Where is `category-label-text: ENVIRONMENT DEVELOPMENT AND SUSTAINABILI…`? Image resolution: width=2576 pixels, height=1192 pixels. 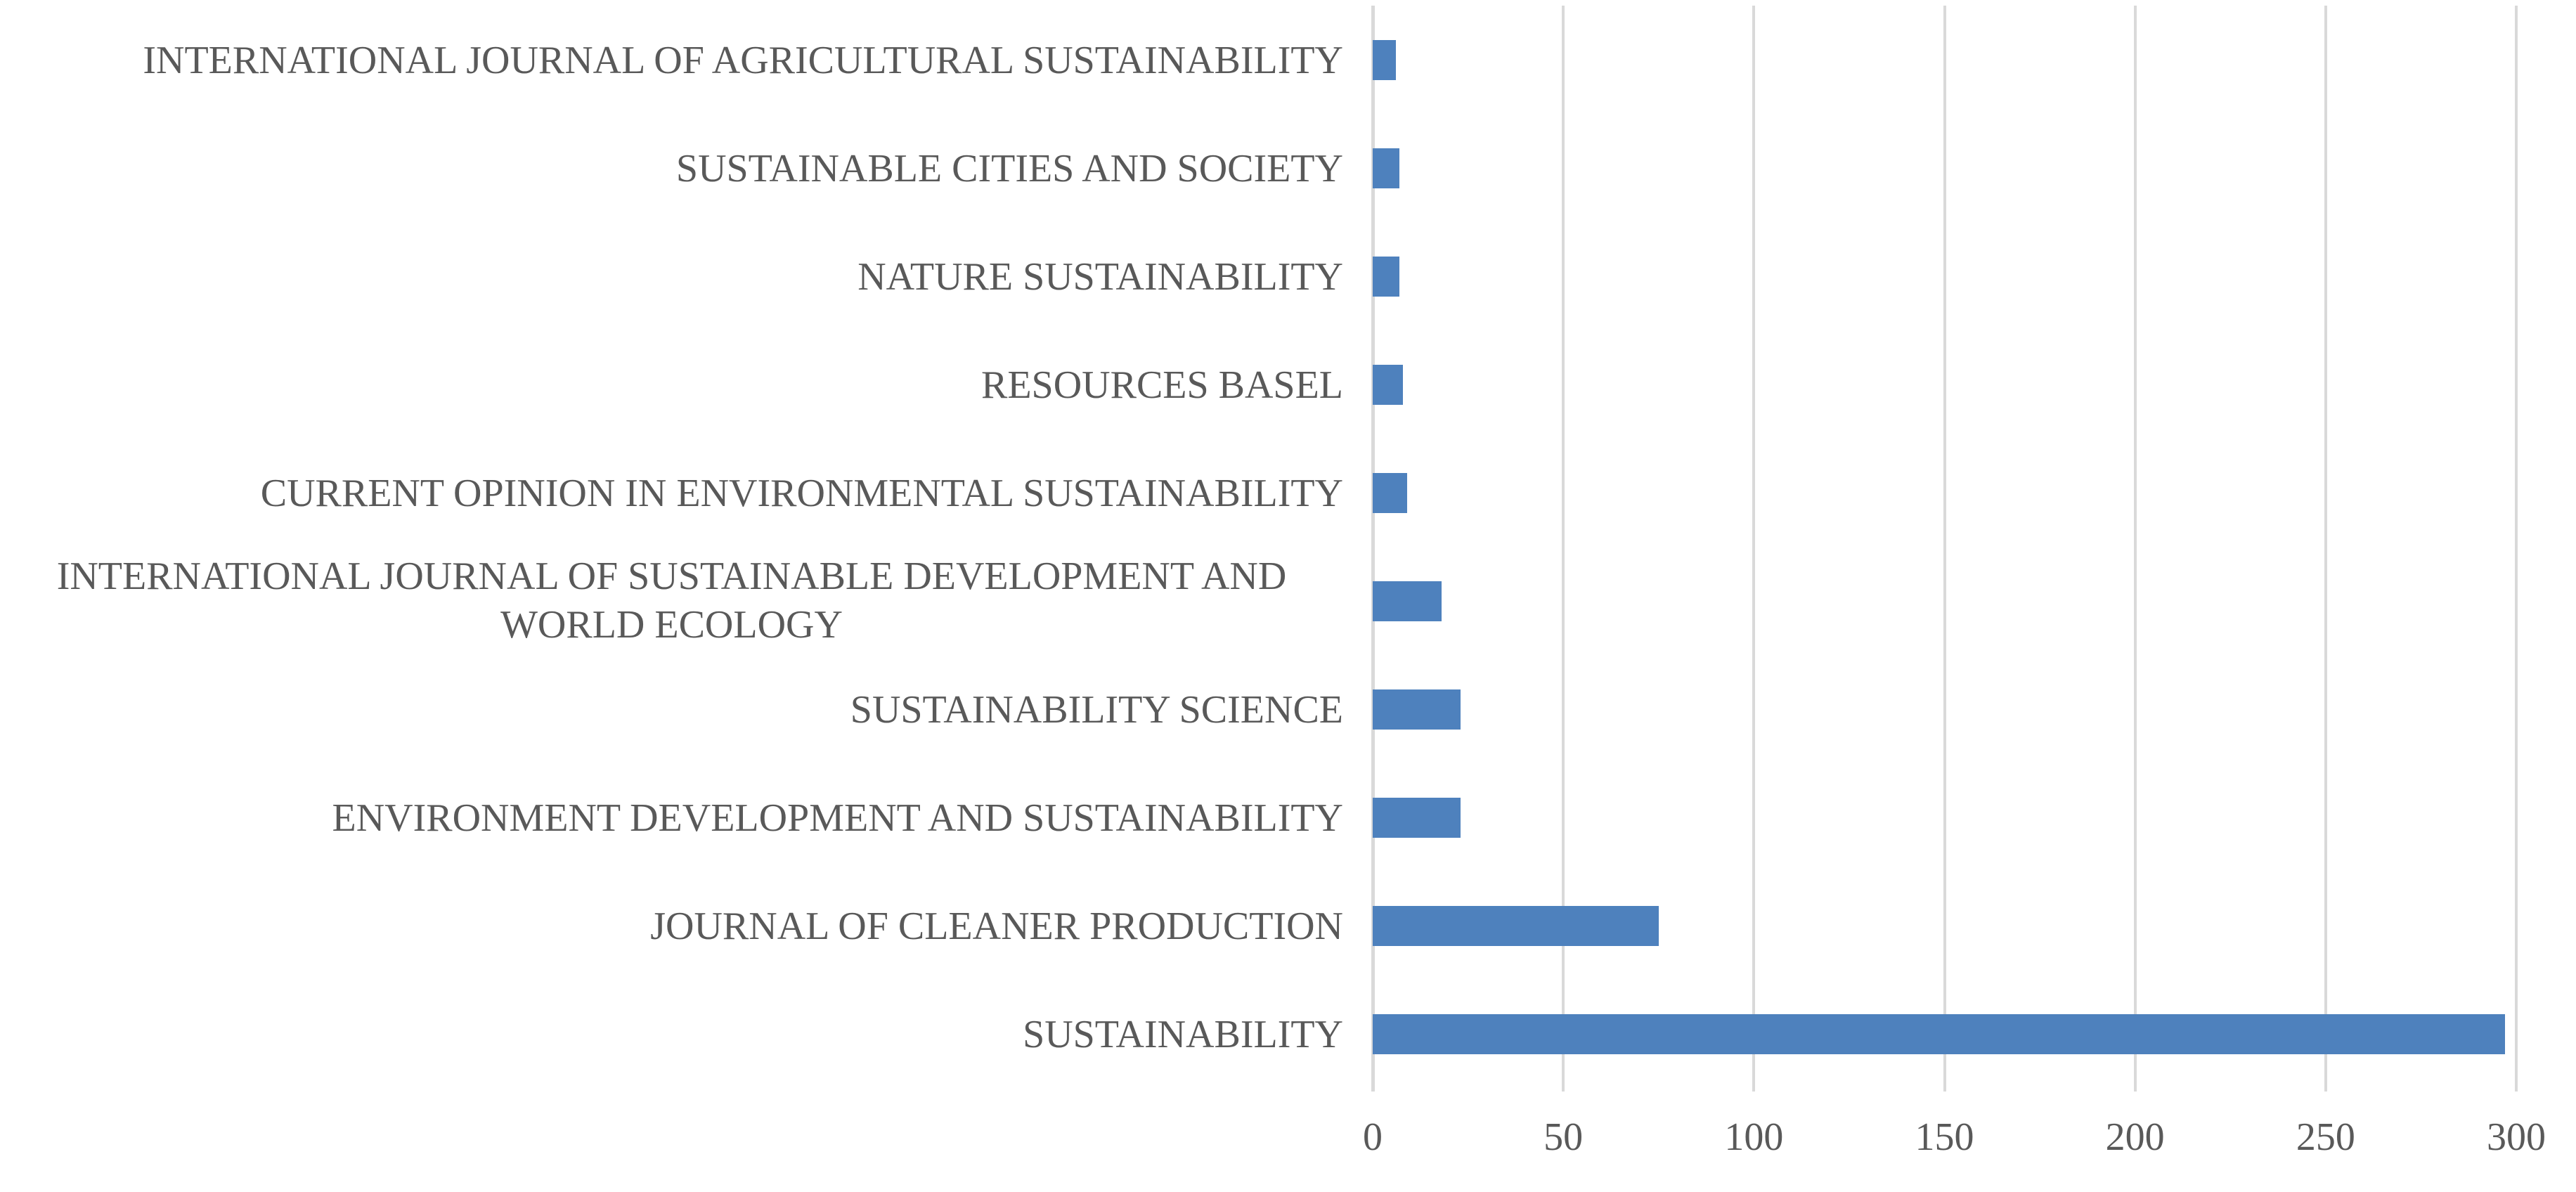 category-label-text: ENVIRONMENT DEVELOPMENT AND SUSTAINABILI… is located at coordinates (838, 818).